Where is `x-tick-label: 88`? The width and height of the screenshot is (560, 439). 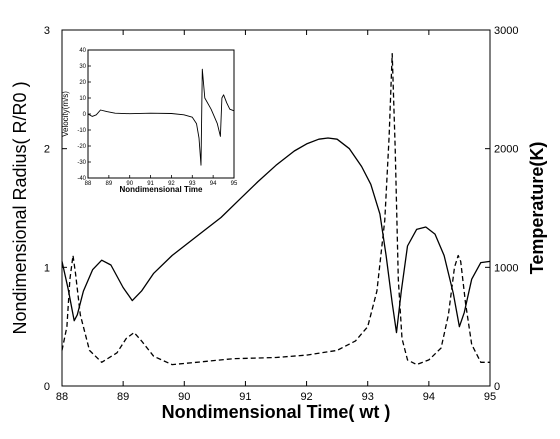 x-tick-label: 88 is located at coordinates (62, 397).